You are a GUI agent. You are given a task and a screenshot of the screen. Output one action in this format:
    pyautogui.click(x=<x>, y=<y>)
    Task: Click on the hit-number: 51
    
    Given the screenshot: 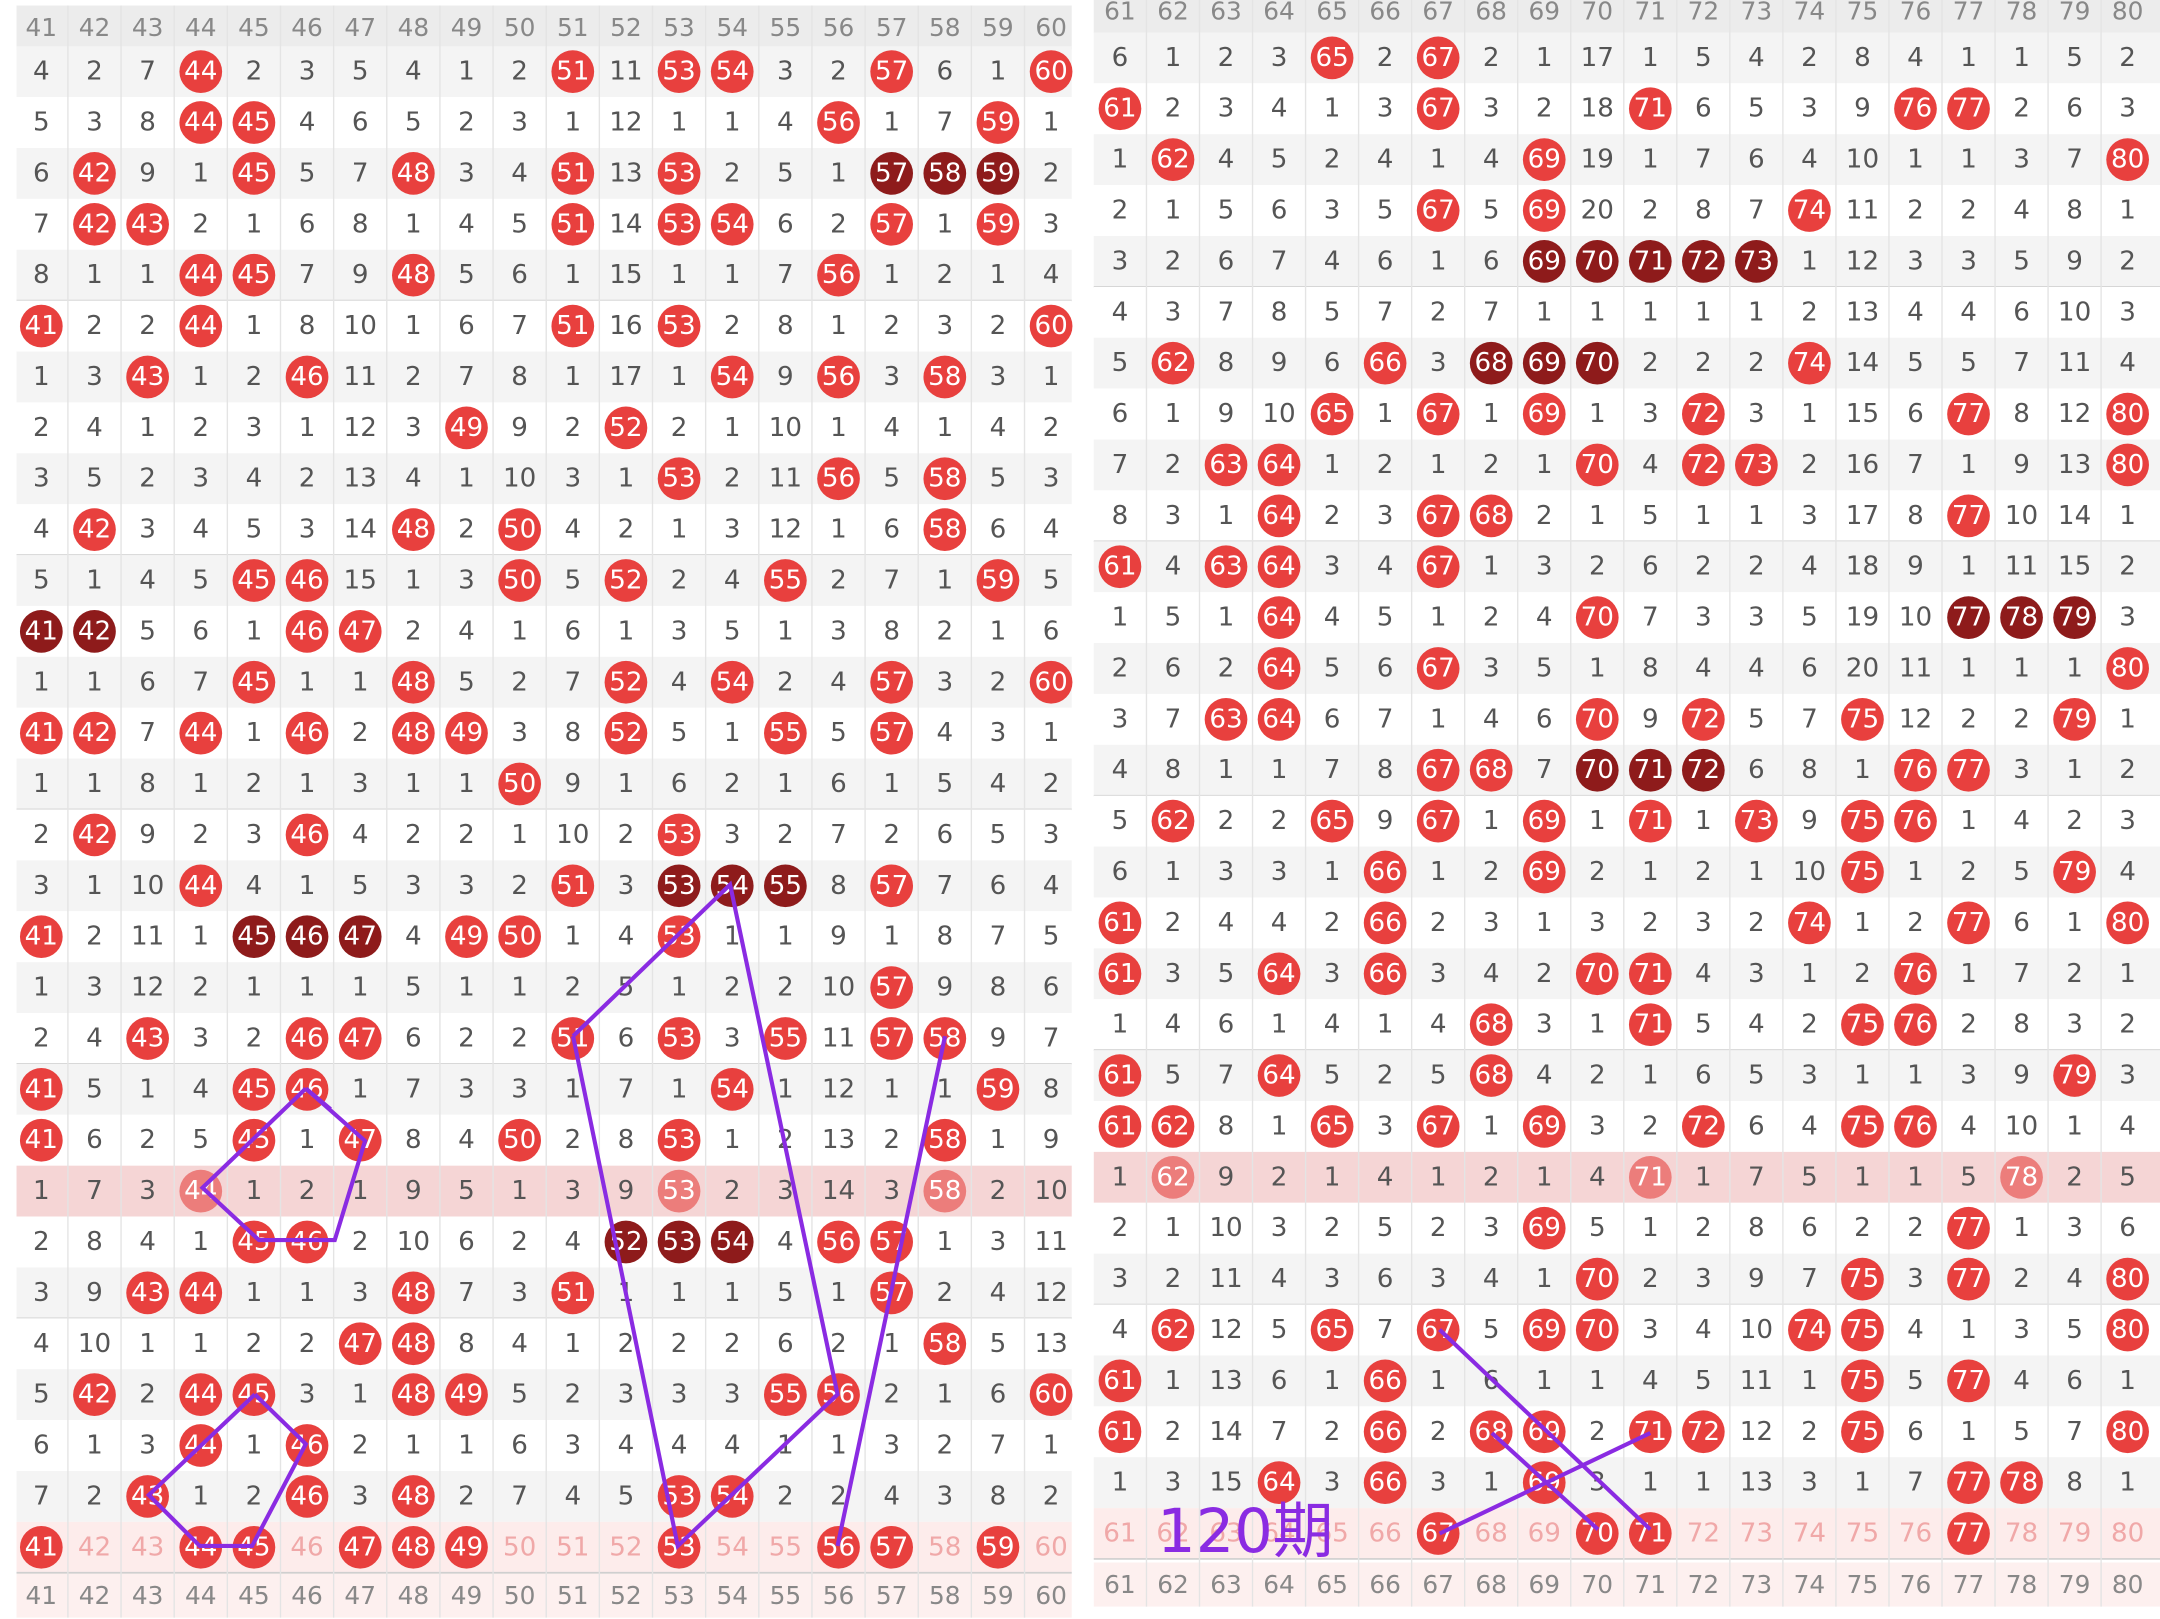 What is the action you would take?
    pyautogui.click(x=572, y=326)
    